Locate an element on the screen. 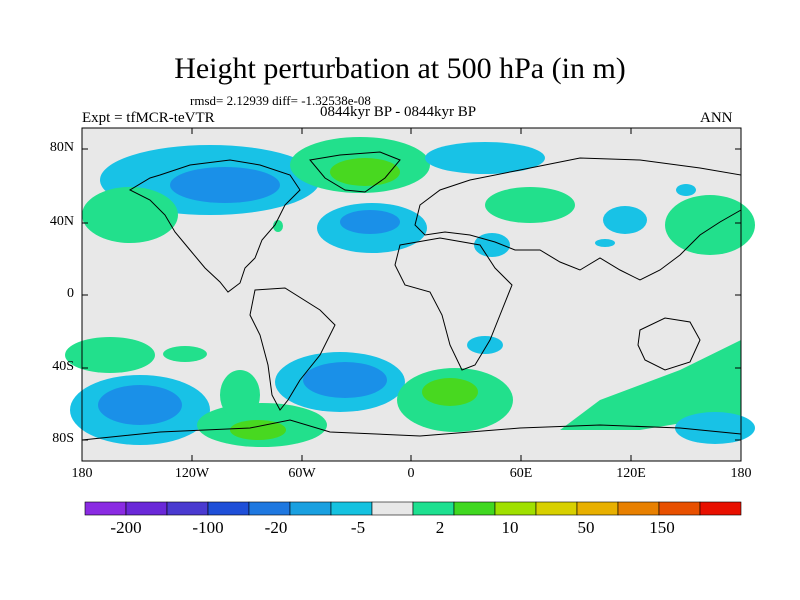 The height and width of the screenshot is (600, 800). lat-label: 40S is located at coordinates (63, 366).